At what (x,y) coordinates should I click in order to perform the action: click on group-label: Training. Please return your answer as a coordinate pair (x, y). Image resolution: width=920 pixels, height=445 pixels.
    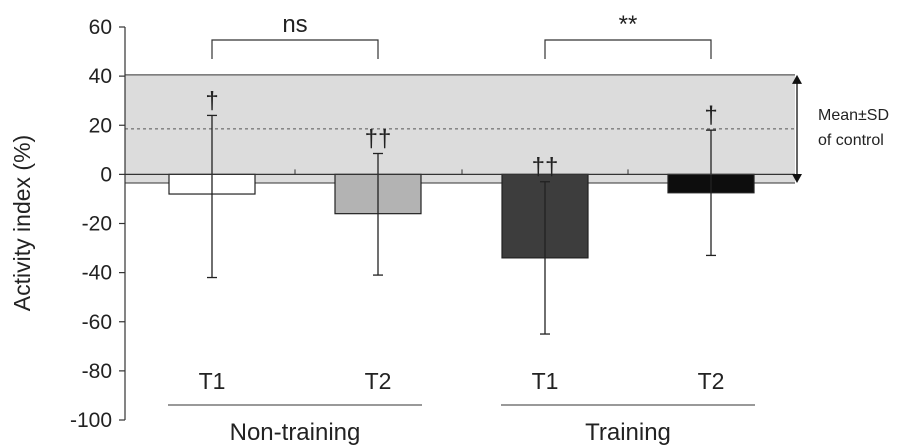
    Looking at the image, I should click on (628, 432).